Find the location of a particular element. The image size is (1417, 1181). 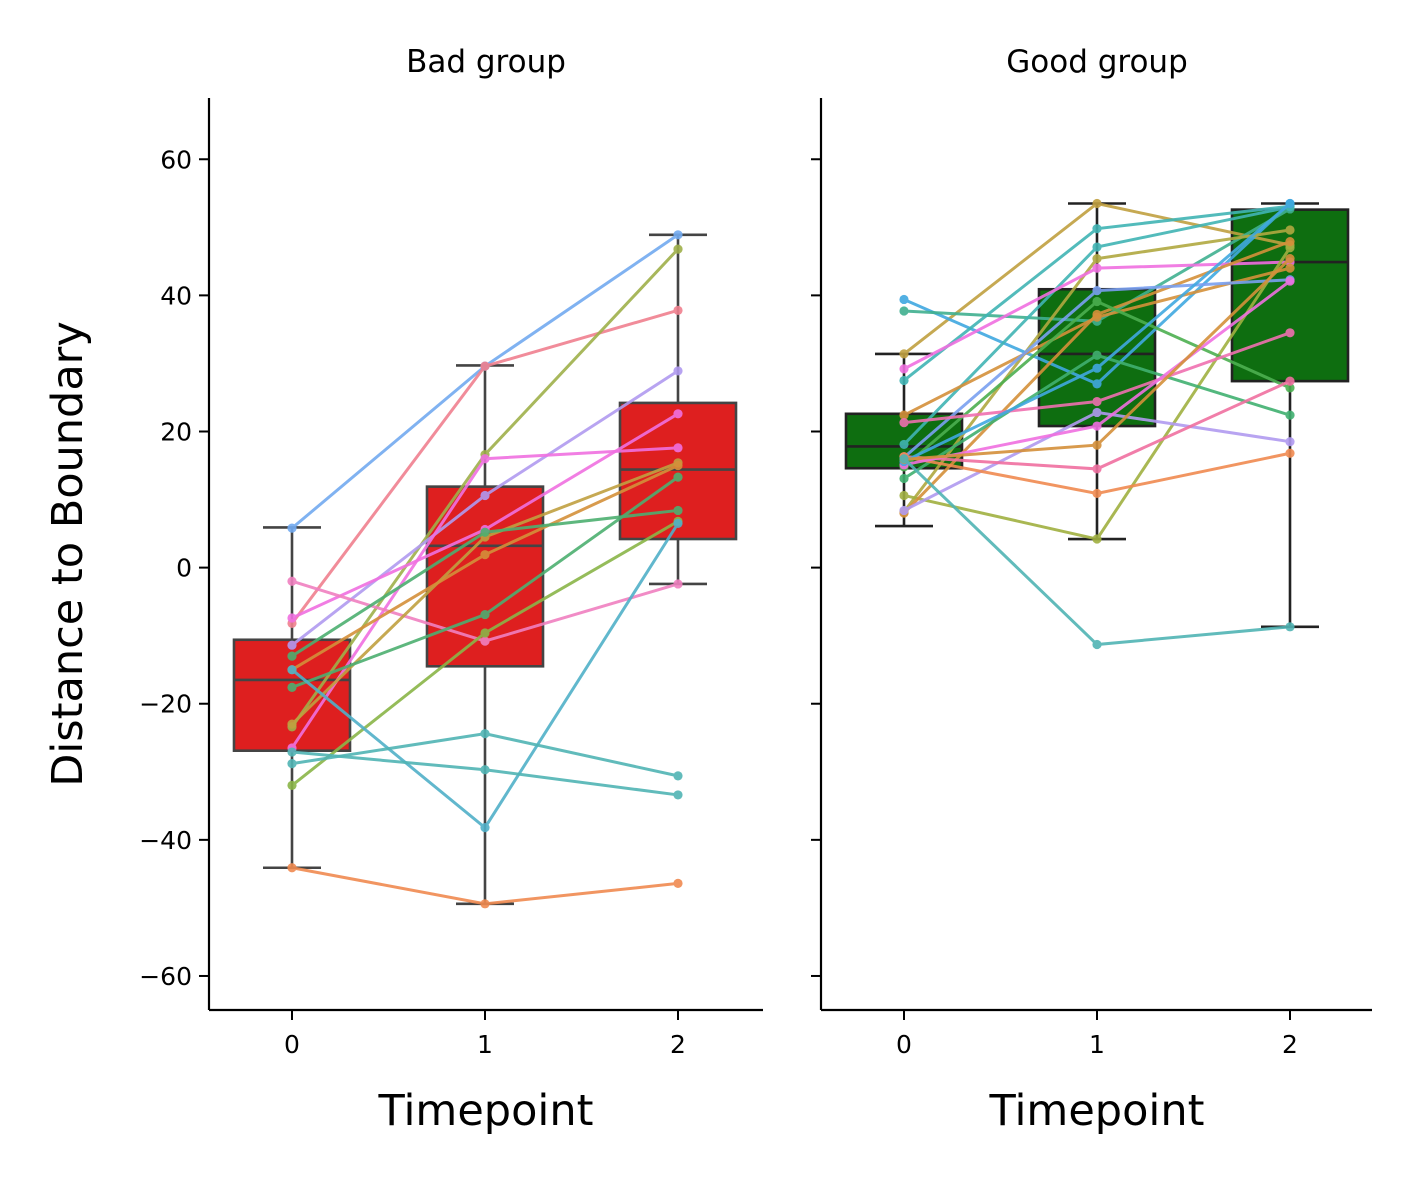

panel-title: Bad group is located at coordinates (486, 62).